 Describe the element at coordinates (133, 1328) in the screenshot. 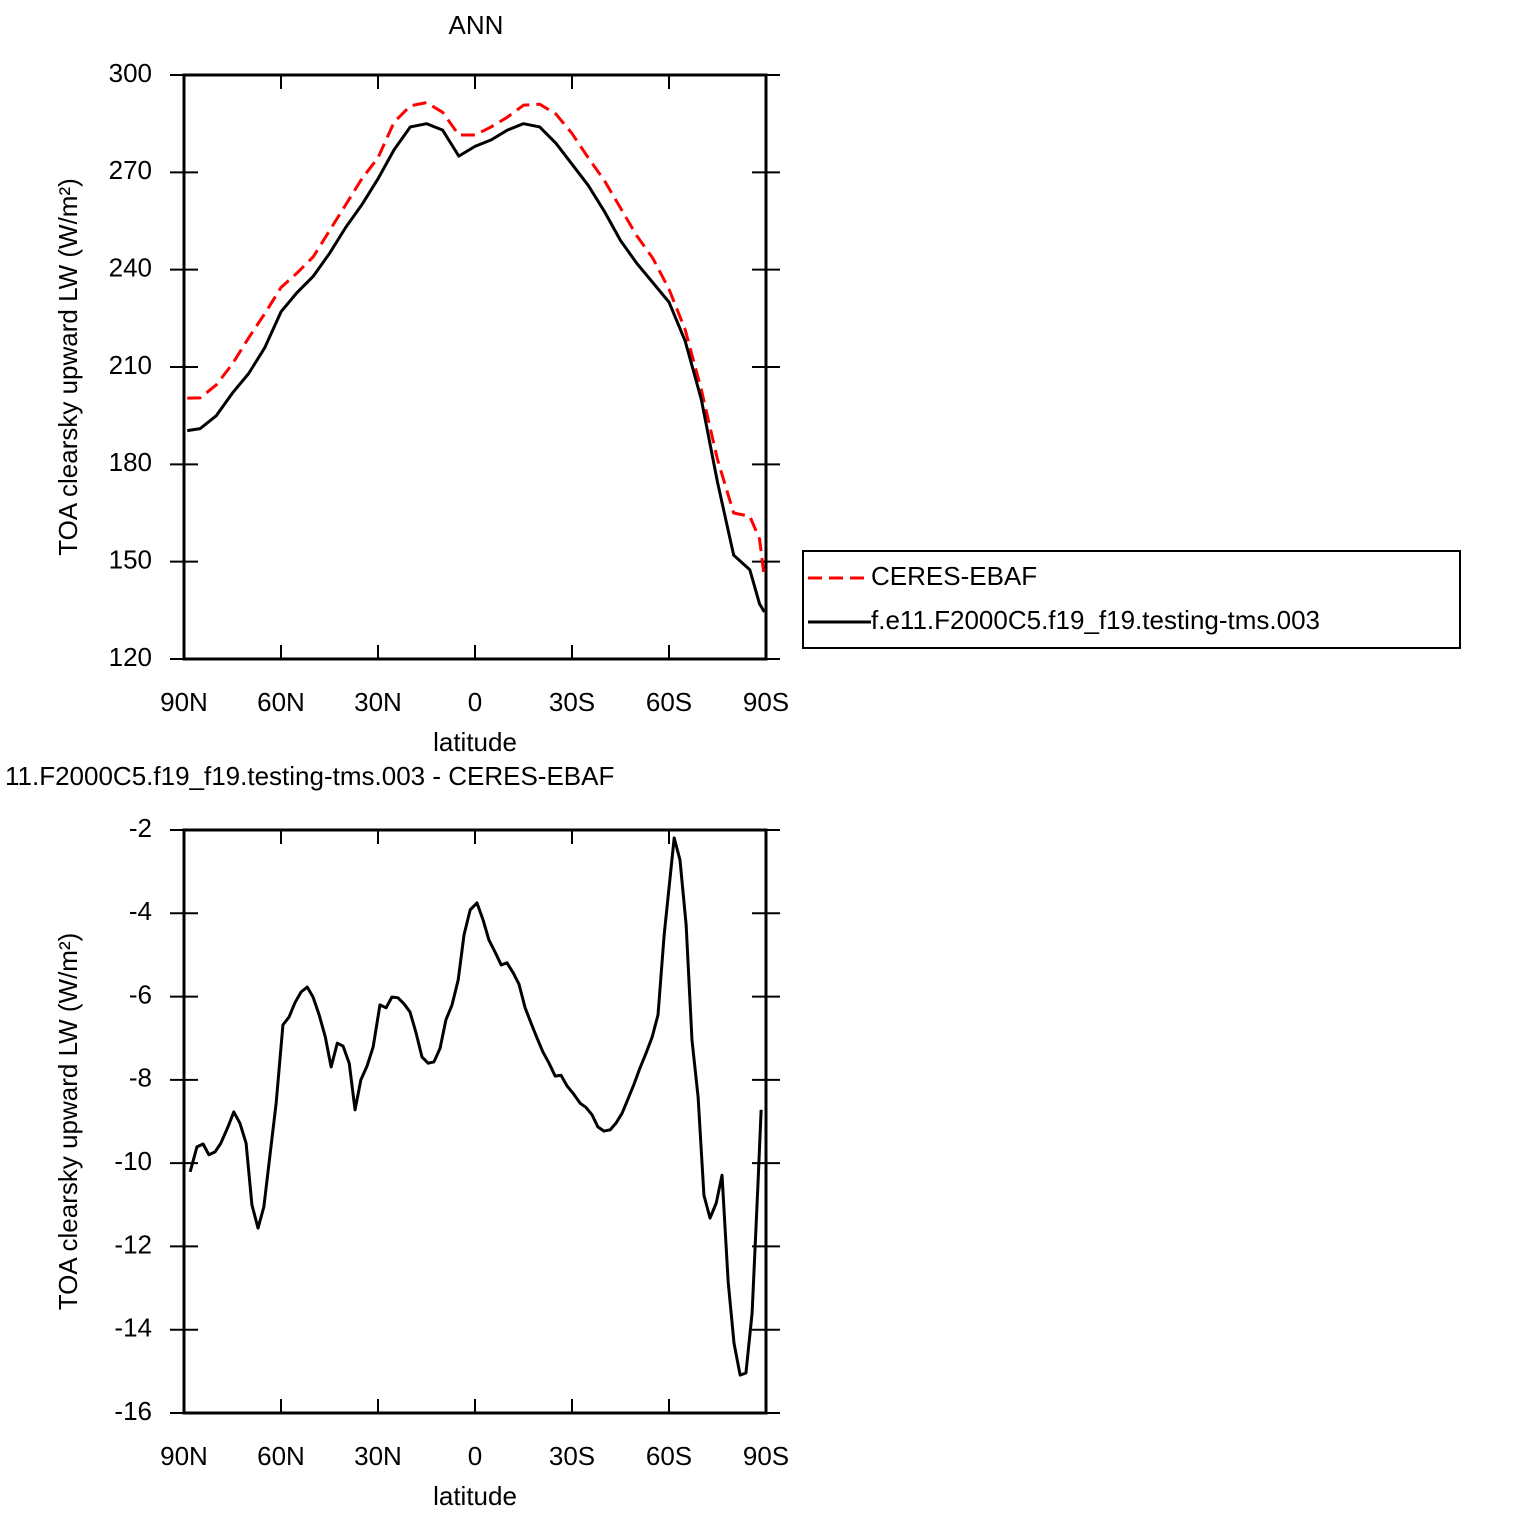

I see `y-tick-label: -14` at that location.